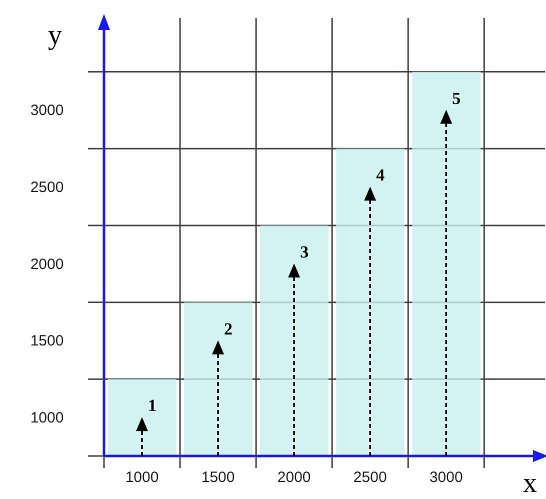  I want to click on x-tick-label: 2000, so click(294, 477).